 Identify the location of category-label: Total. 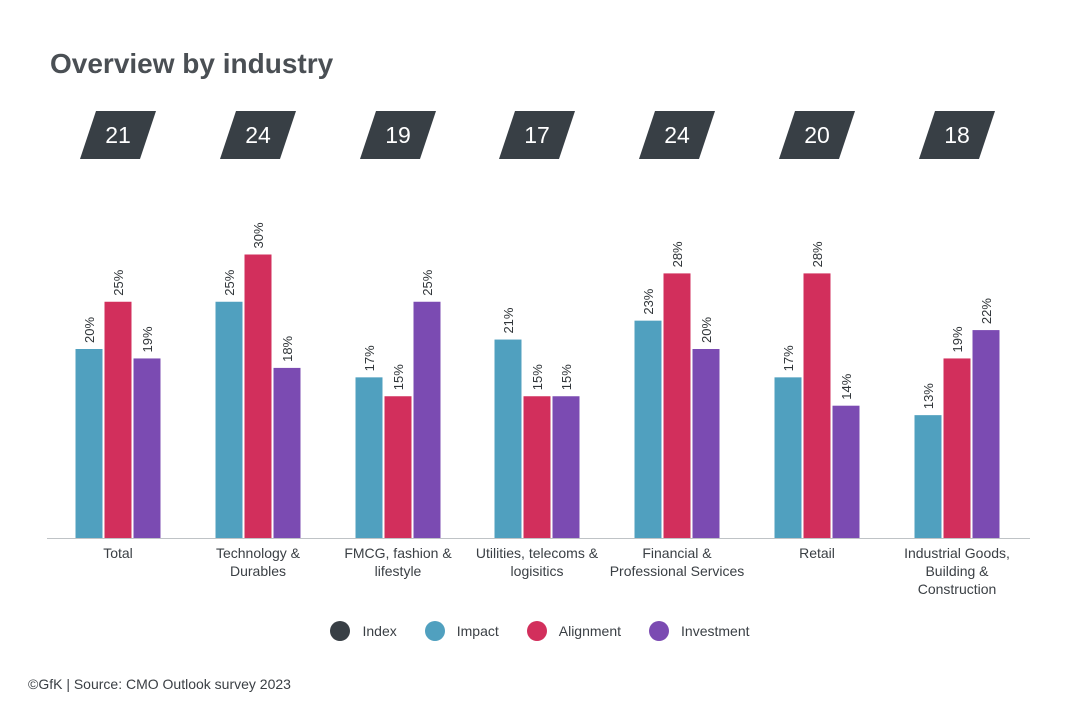
(118, 553).